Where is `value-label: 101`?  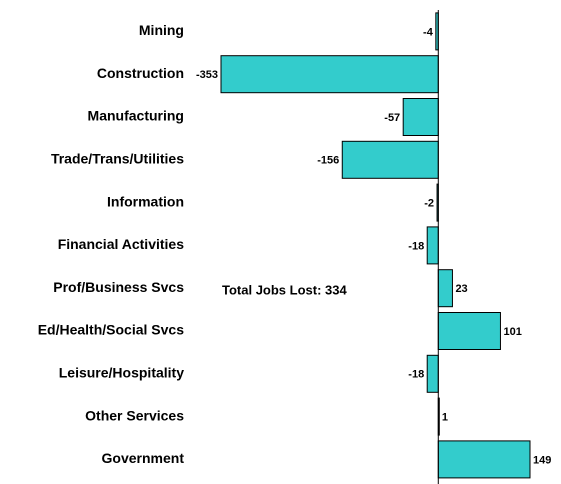 value-label: 101 is located at coordinates (512, 332).